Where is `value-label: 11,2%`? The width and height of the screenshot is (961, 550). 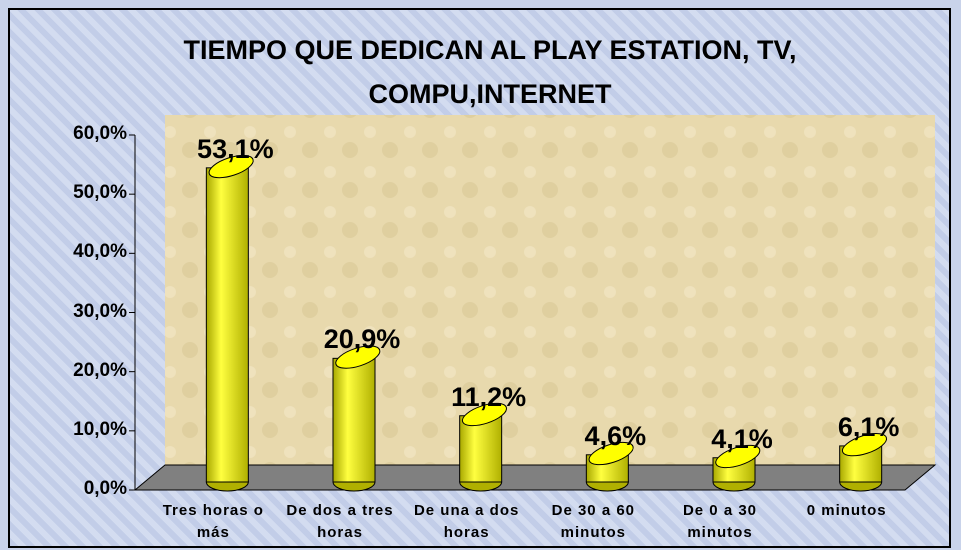 value-label: 11,2% is located at coordinates (489, 396).